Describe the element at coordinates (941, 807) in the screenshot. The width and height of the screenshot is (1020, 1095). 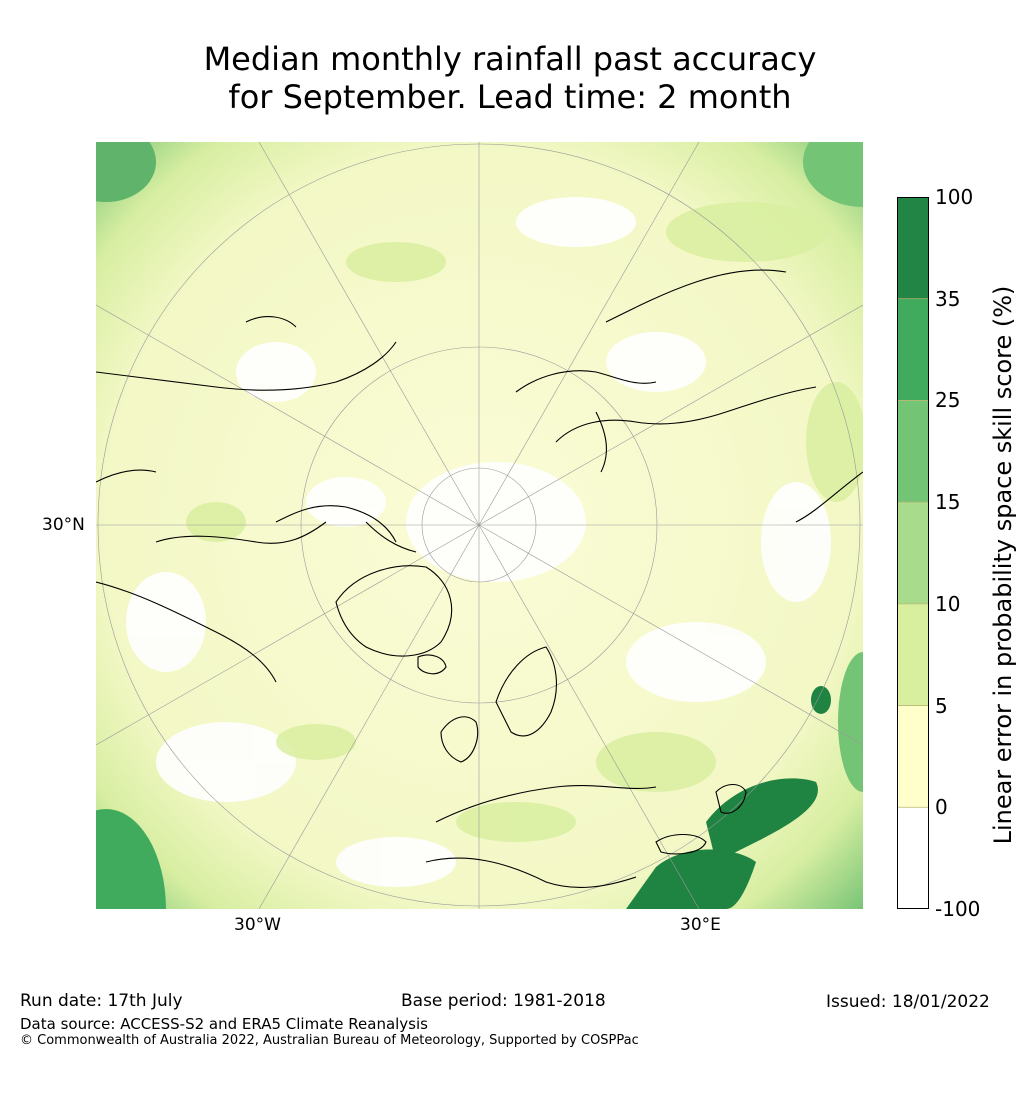
I see `colorbar-tick-label: 0` at that location.